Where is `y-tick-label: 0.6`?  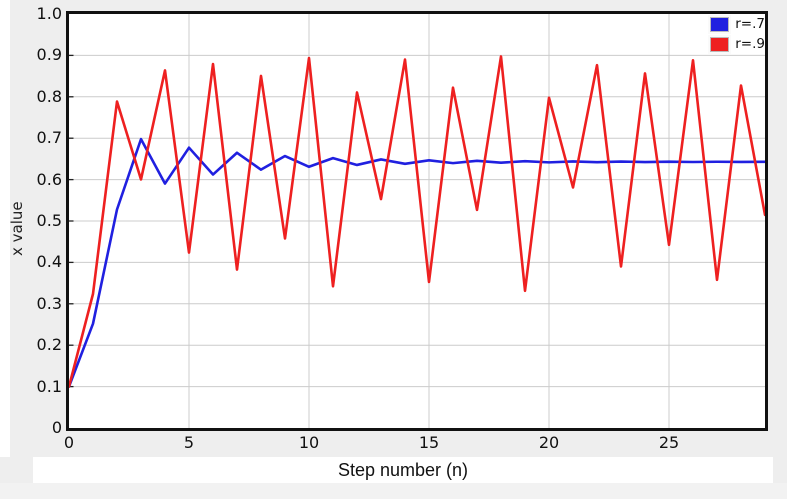 y-tick-label: 0.6 is located at coordinates (49, 179).